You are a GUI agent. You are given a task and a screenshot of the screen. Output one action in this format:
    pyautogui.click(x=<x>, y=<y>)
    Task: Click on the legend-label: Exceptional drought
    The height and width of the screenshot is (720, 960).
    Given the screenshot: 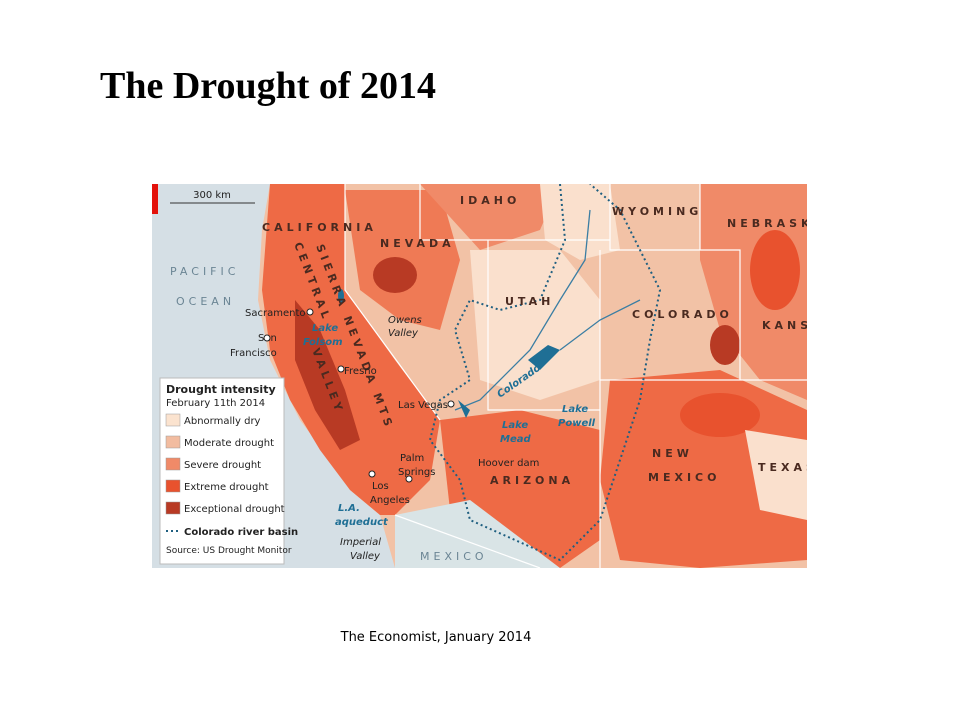 What is the action you would take?
    pyautogui.click(x=234, y=509)
    